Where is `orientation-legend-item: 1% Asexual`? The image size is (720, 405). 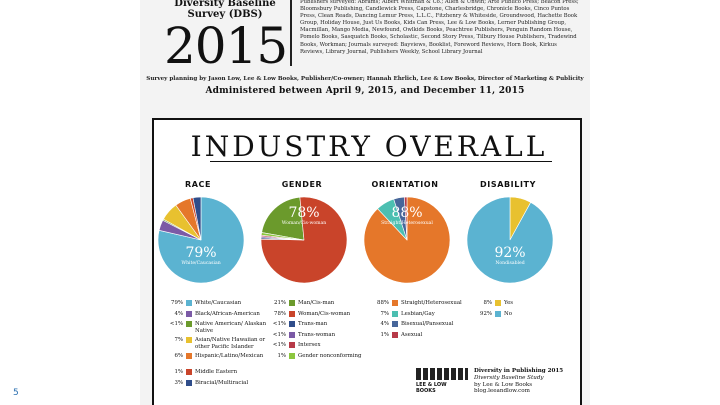 orientation-legend-item: 1% Asexual is located at coordinates (426, 335).